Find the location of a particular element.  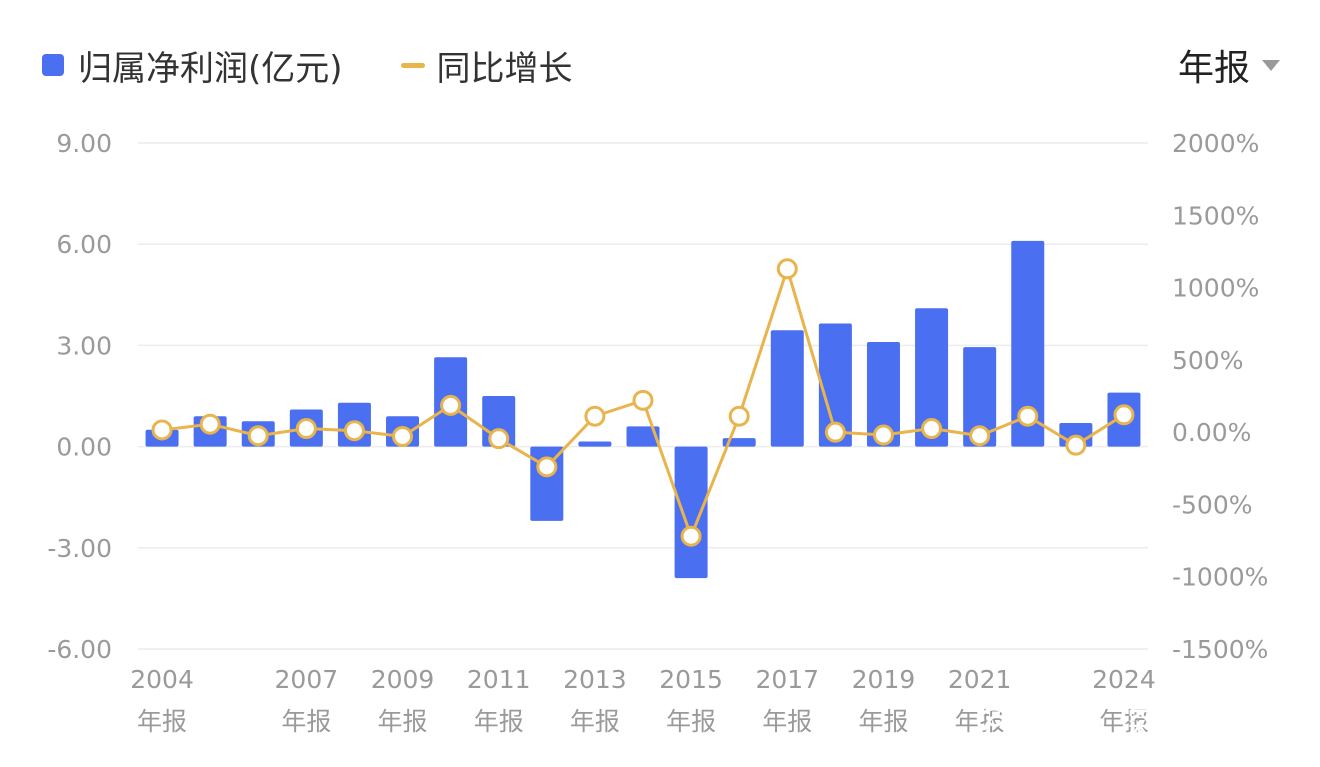

growth-point-2006 is located at coordinates (258, 436).